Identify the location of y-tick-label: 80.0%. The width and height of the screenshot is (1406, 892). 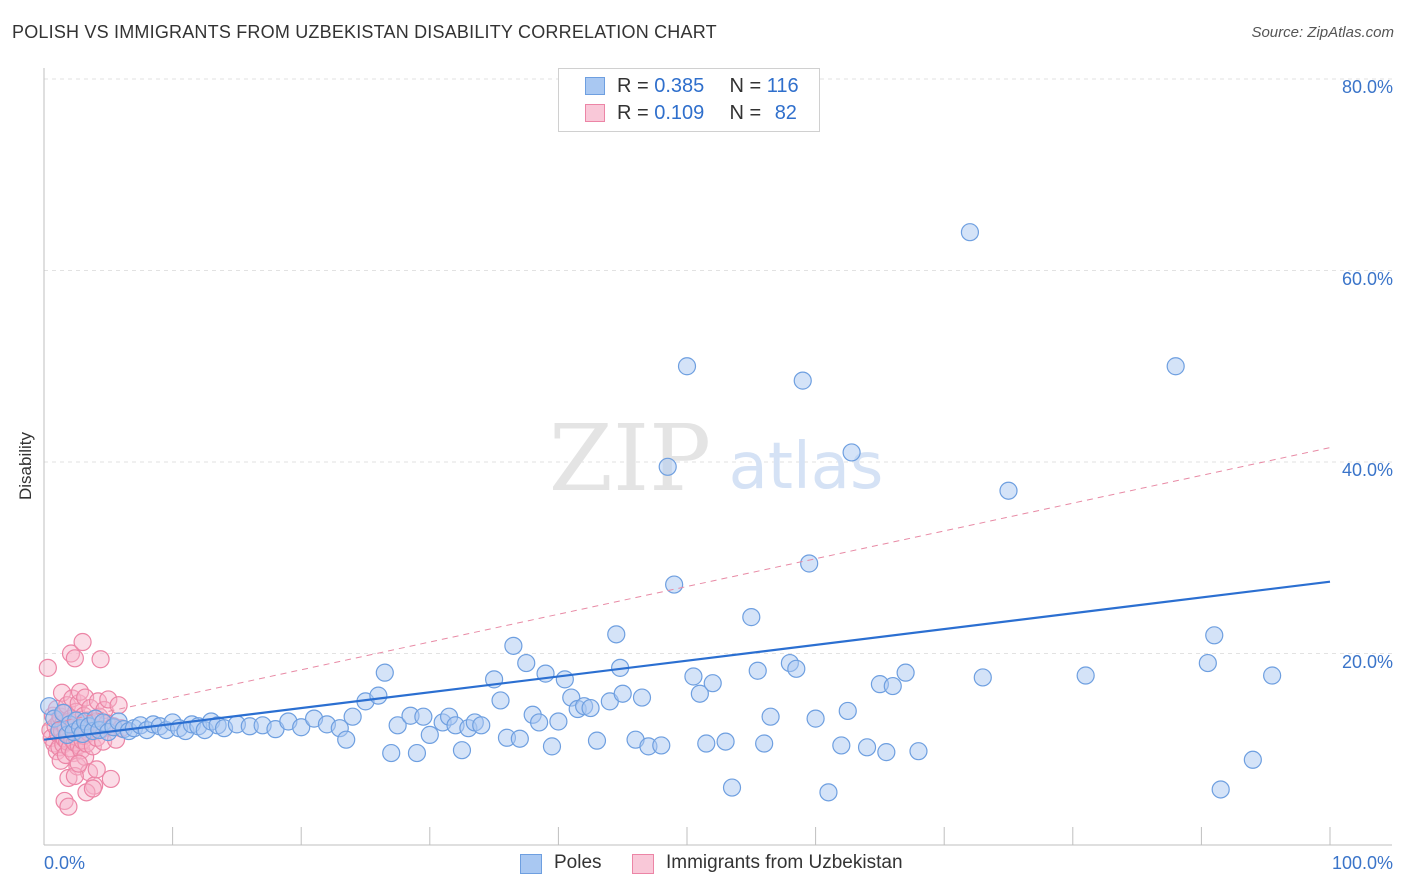
(1367, 87).